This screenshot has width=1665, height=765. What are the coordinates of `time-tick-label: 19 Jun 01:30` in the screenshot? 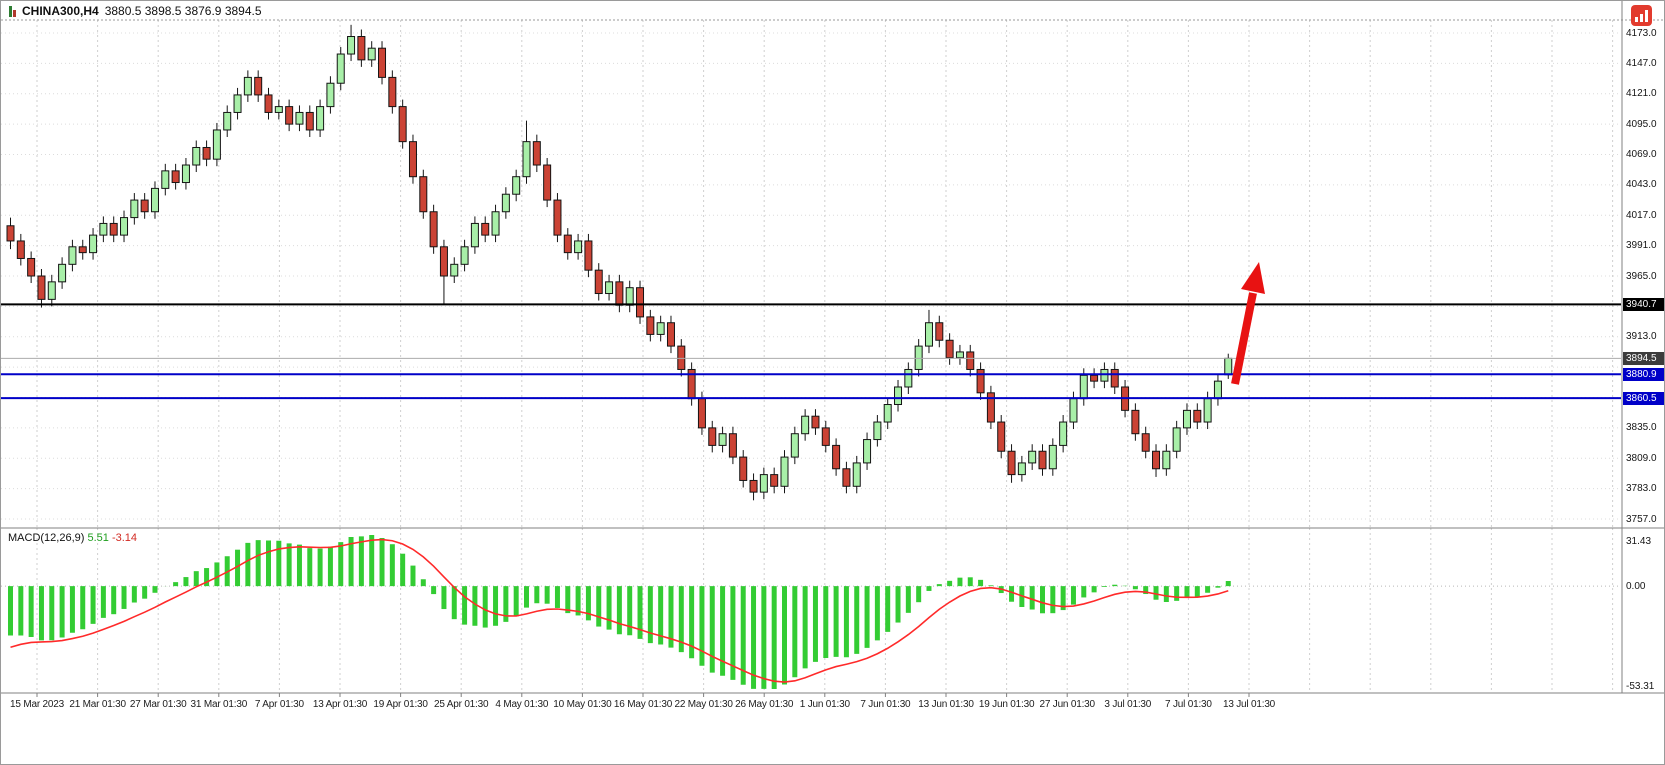 It's located at (1006, 704).